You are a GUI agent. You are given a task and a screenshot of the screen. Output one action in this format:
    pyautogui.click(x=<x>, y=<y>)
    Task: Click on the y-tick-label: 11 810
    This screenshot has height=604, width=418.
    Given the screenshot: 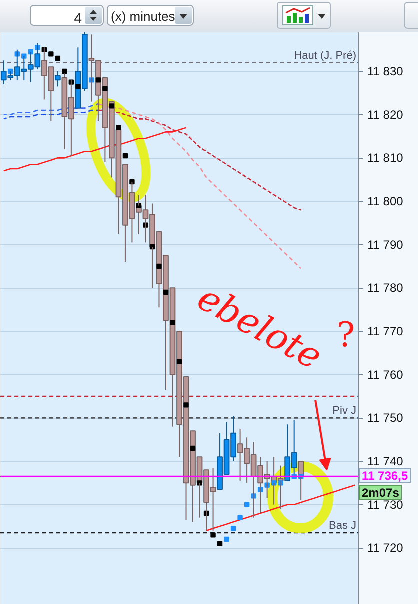 What is the action you would take?
    pyautogui.click(x=386, y=158)
    